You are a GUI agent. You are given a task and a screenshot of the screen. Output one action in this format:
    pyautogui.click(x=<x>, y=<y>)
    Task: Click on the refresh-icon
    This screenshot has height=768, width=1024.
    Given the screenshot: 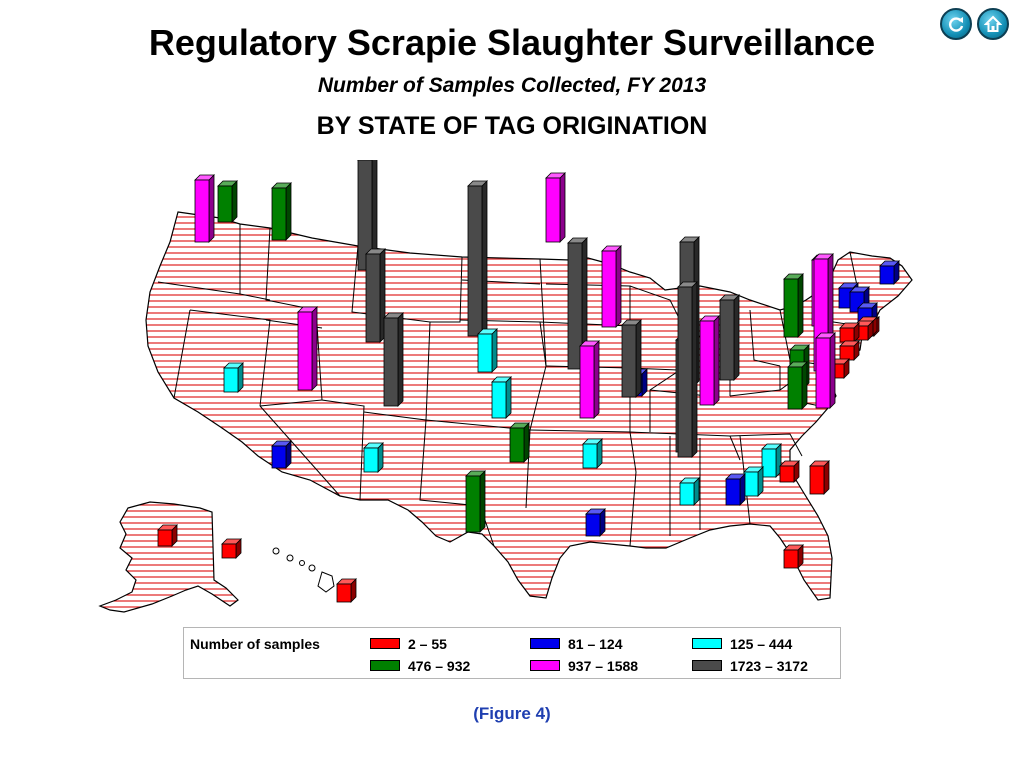 What is the action you would take?
    pyautogui.click(x=956, y=24)
    